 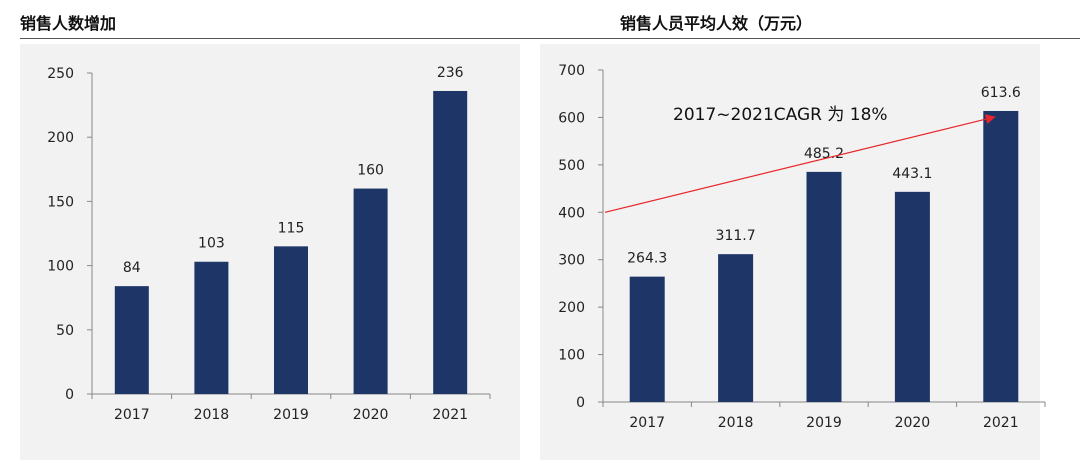 I want to click on y-tick-label: 500, so click(x=571, y=166).